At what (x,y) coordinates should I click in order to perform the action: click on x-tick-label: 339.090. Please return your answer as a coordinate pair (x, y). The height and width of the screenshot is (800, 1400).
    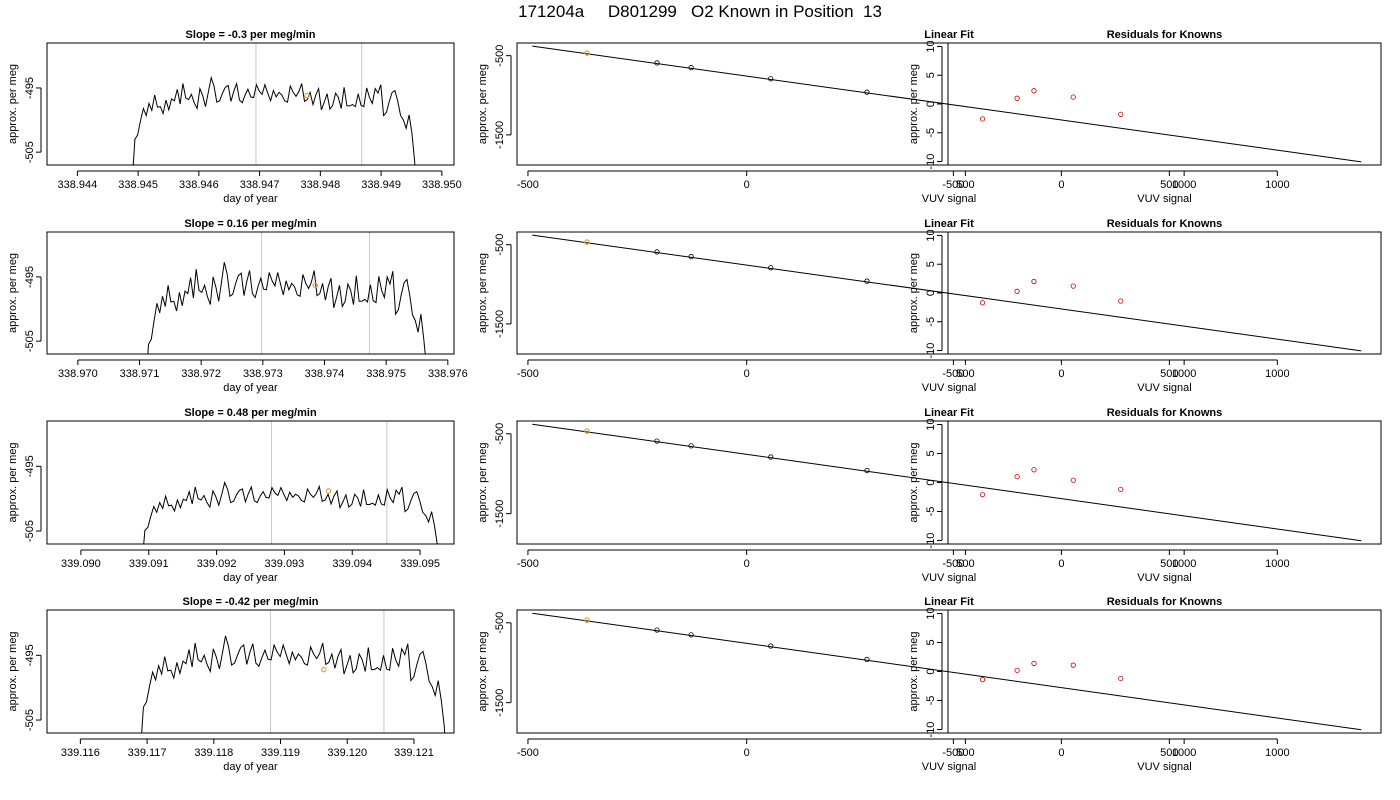
    Looking at the image, I should click on (81, 564).